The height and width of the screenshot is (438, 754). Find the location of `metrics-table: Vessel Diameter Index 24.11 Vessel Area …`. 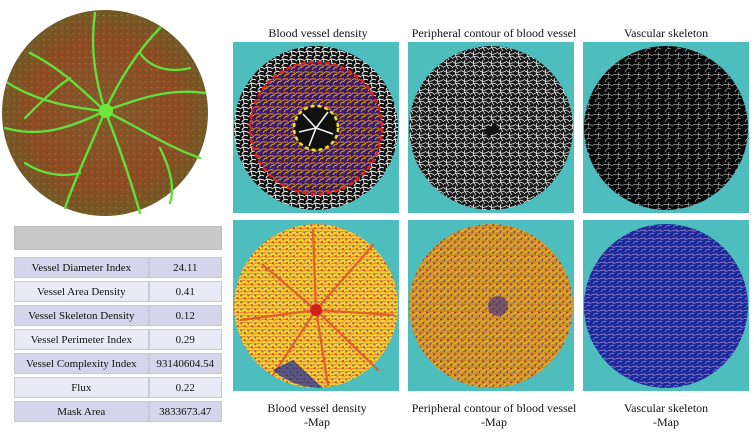

metrics-table: Vessel Diameter Index 24.11 Vessel Area … is located at coordinates (118, 325).